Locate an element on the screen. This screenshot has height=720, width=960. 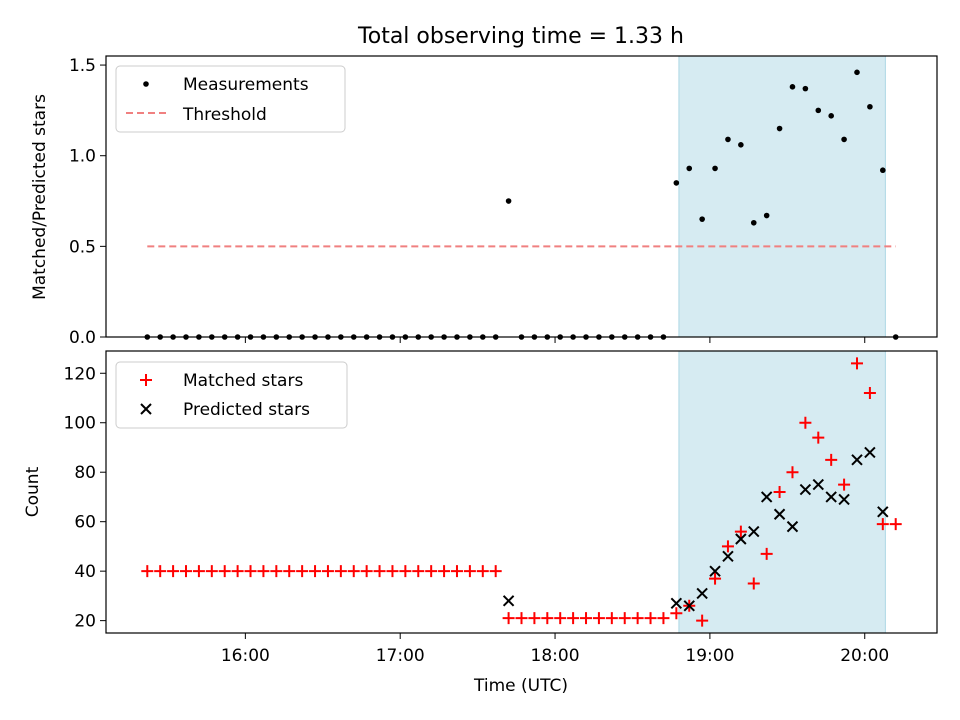
top-y-axis-label: Matched/Predicted stars is located at coordinates (40, 197).